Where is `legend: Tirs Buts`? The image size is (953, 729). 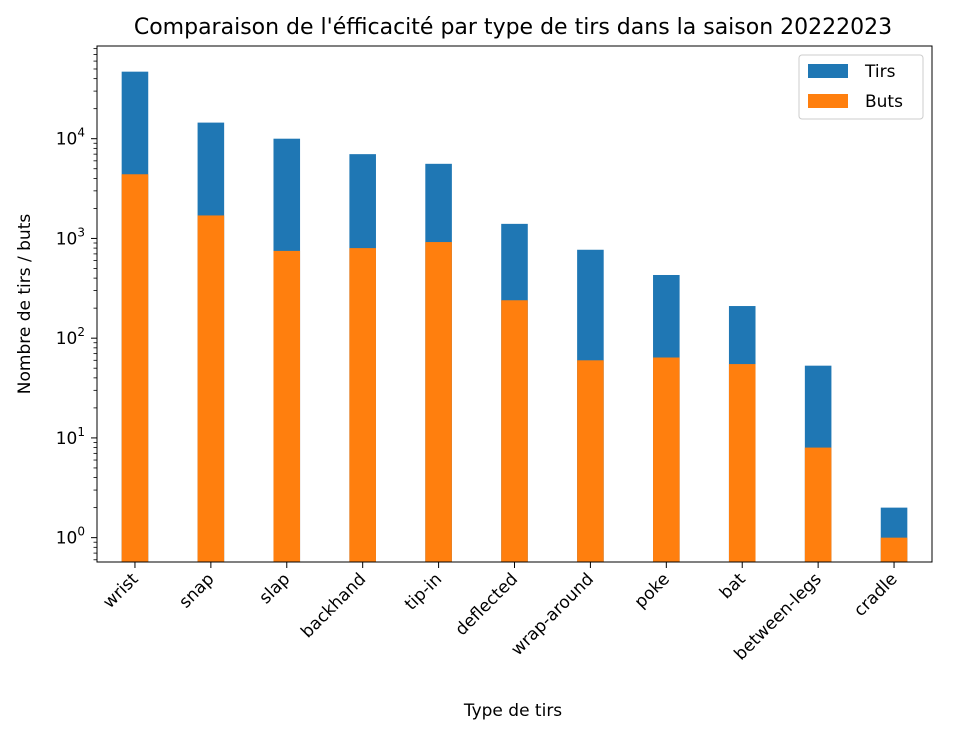
legend: Tirs Buts is located at coordinates (861, 87).